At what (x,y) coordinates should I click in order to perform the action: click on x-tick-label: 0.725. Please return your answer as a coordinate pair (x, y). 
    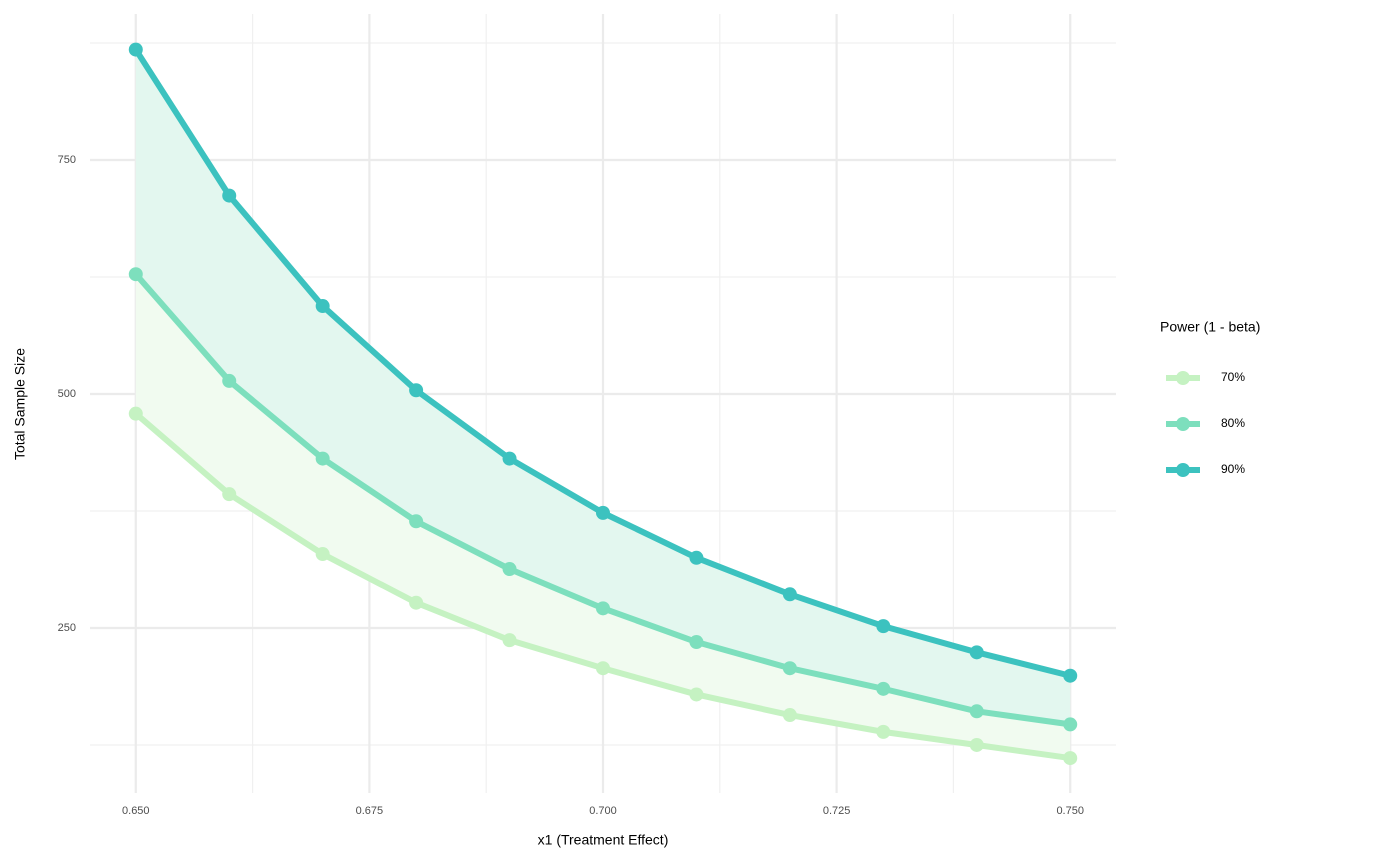
    Looking at the image, I should click on (837, 811).